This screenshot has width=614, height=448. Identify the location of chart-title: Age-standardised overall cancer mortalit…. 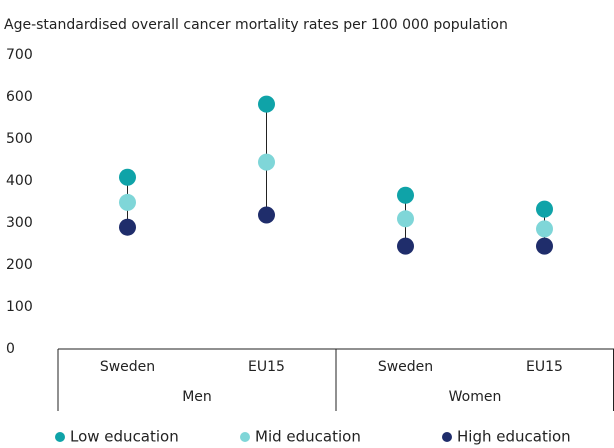
(256, 25).